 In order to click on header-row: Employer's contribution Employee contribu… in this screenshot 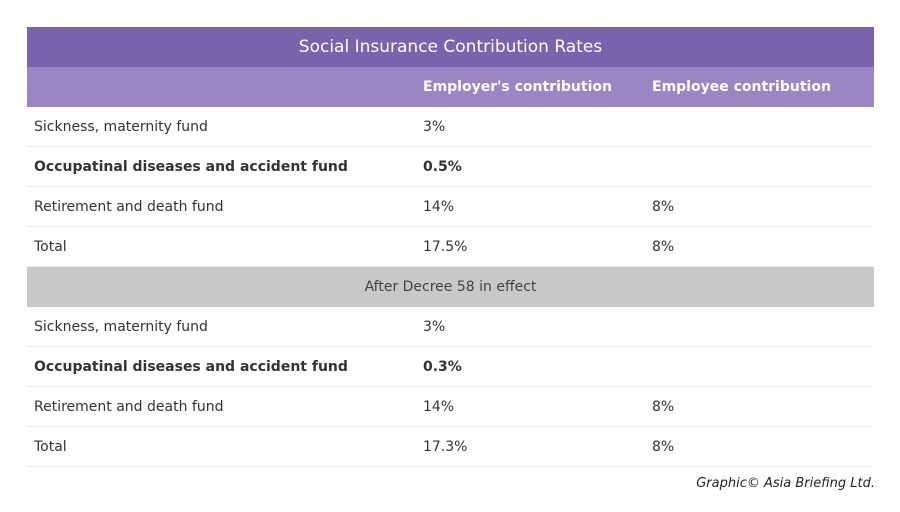, I will do `click(450, 87)`.